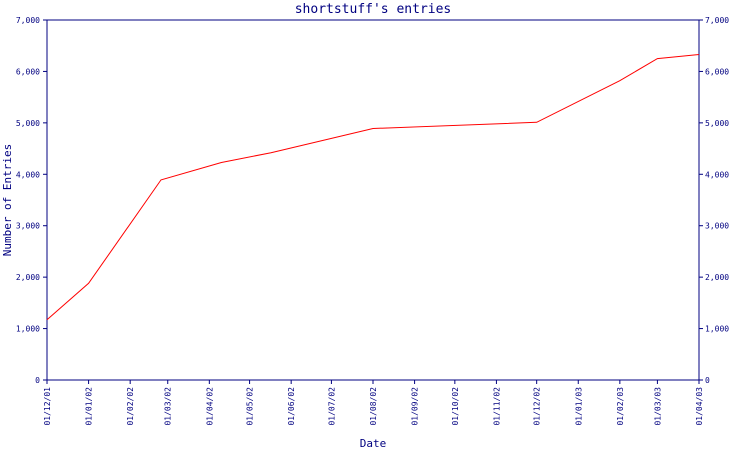 Image resolution: width=750 pixels, height=454 pixels. I want to click on y-tick-label-right: 2,000, so click(717, 277).